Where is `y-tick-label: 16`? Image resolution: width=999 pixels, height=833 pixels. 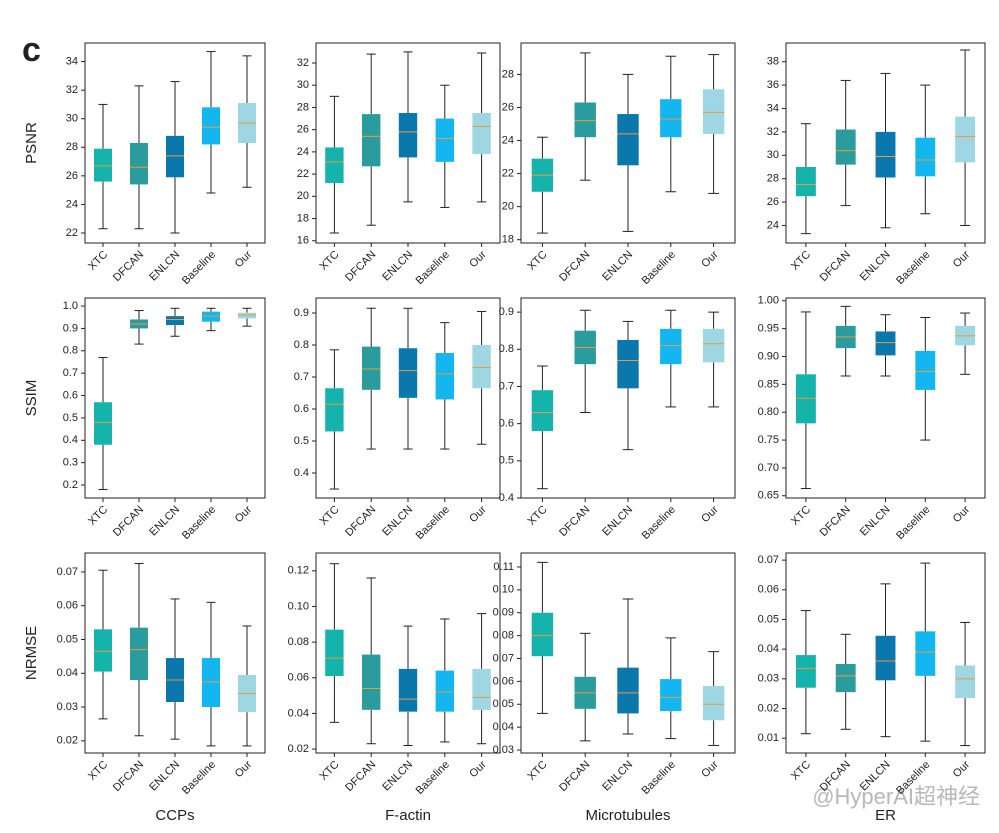
y-tick-label: 16 is located at coordinates (303, 241).